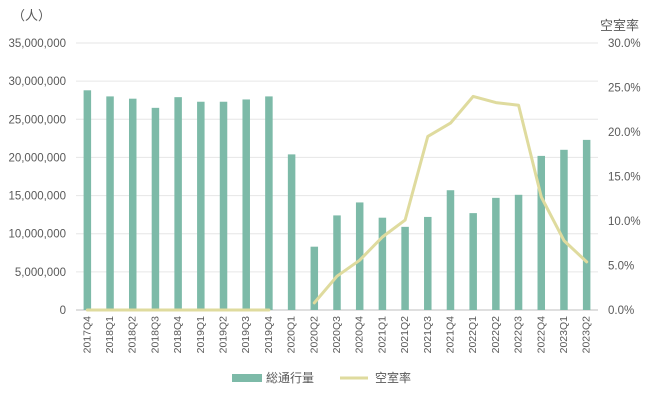 The height and width of the screenshot is (403, 650). What do you see at coordinates (201, 335) in the screenshot?
I see `x-tick-label: 2019Q1` at bounding box center [201, 335].